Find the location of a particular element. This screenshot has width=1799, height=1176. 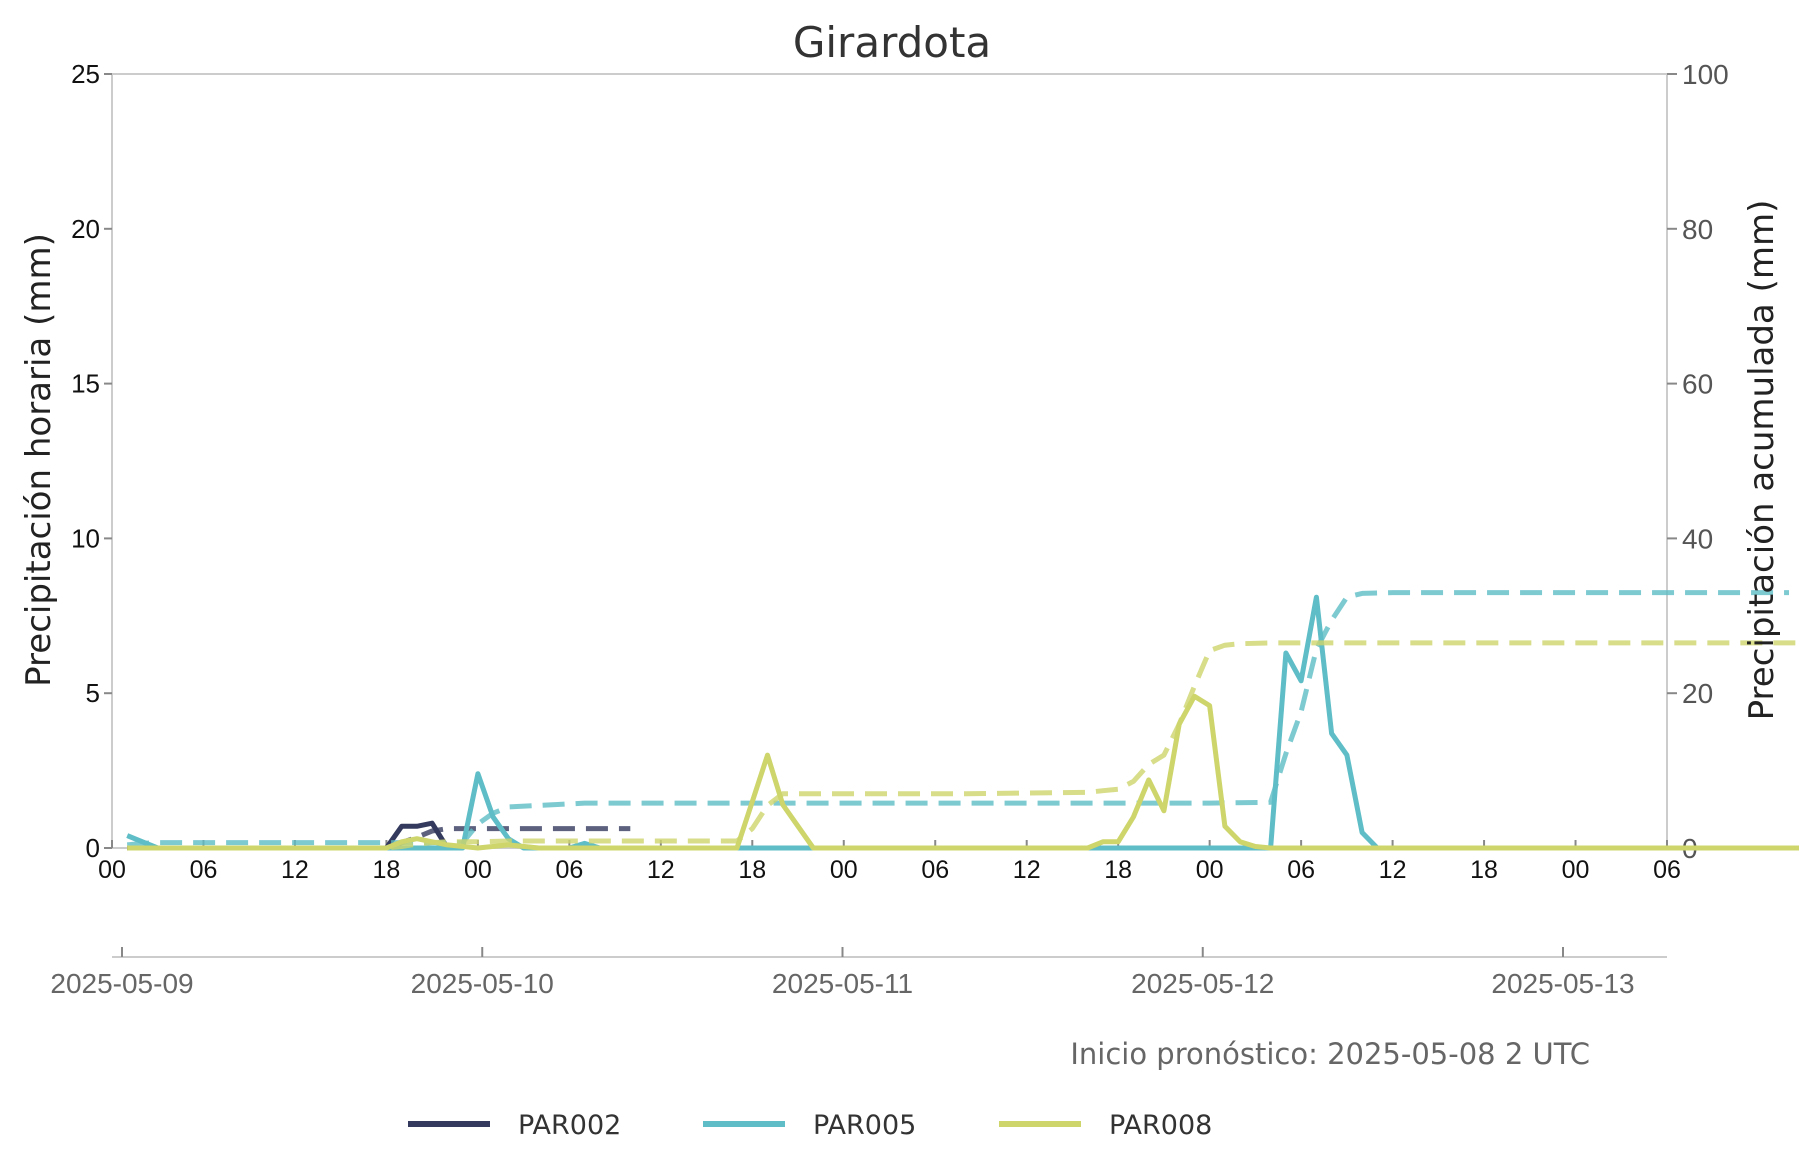

y-right-tick-label: 100 is located at coordinates (1705, 74).